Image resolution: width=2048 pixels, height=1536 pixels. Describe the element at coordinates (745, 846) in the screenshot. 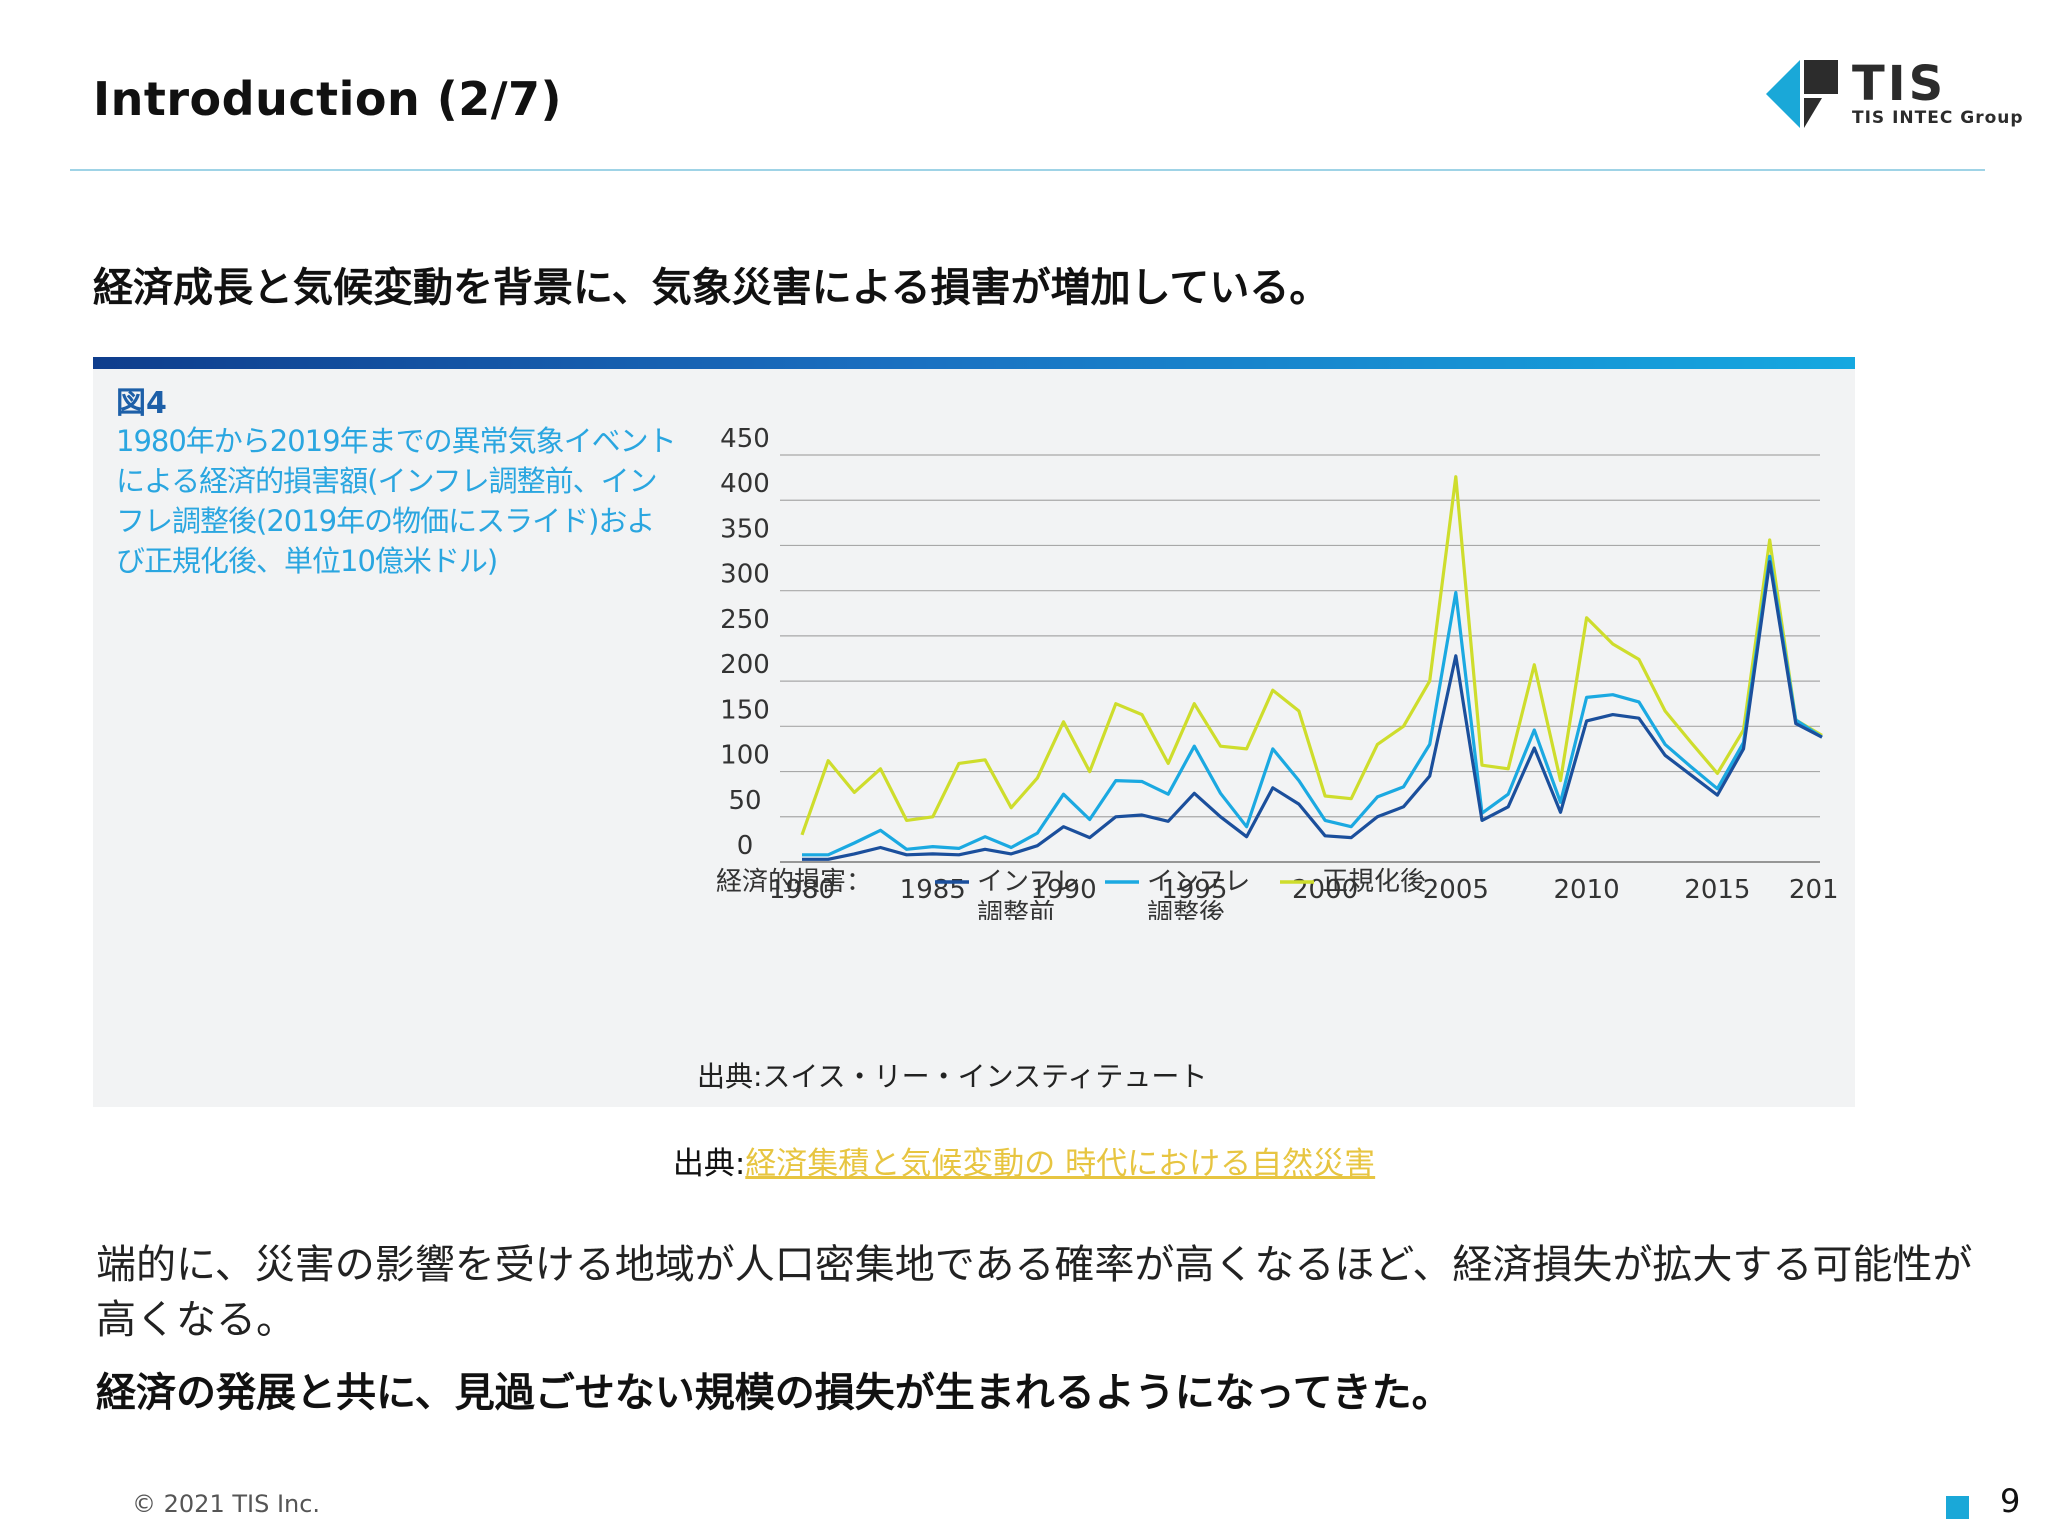

I see `y-tick-label: 0` at that location.